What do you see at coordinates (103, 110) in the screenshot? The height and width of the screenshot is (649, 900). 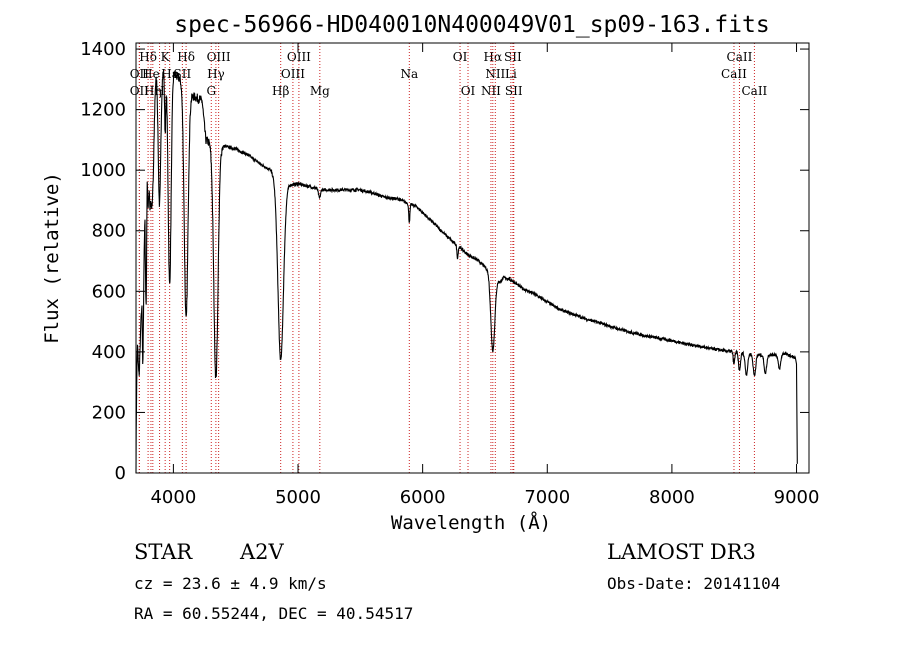 I see `y-tick-label: 1200` at bounding box center [103, 110].